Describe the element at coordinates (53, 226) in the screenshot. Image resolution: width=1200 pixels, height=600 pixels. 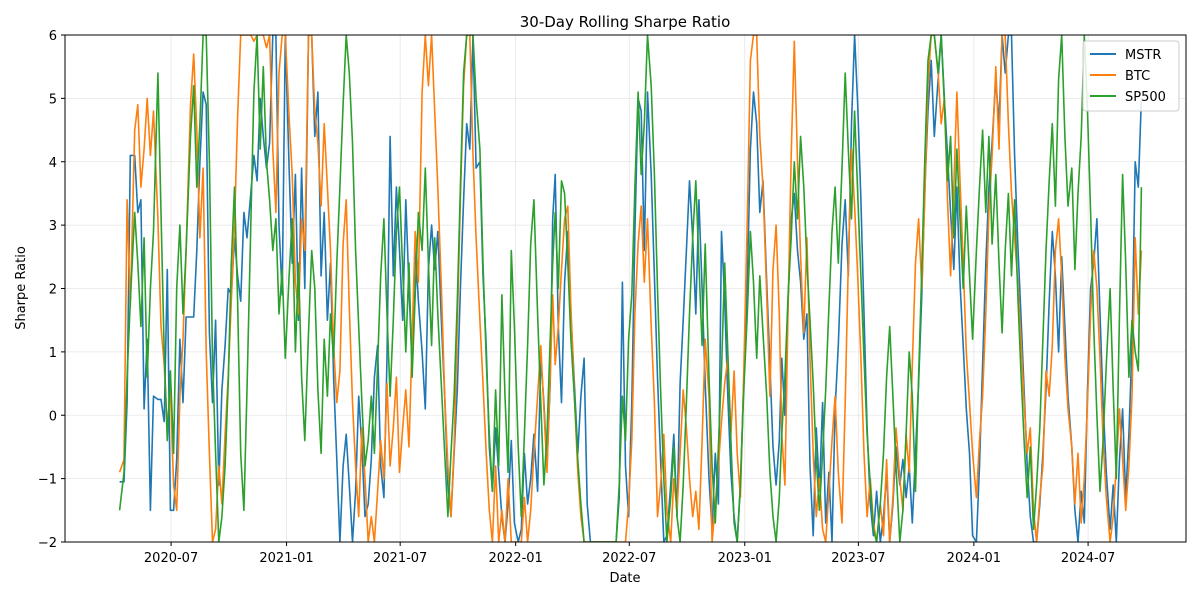
I see `y-tick-label: 3` at that location.